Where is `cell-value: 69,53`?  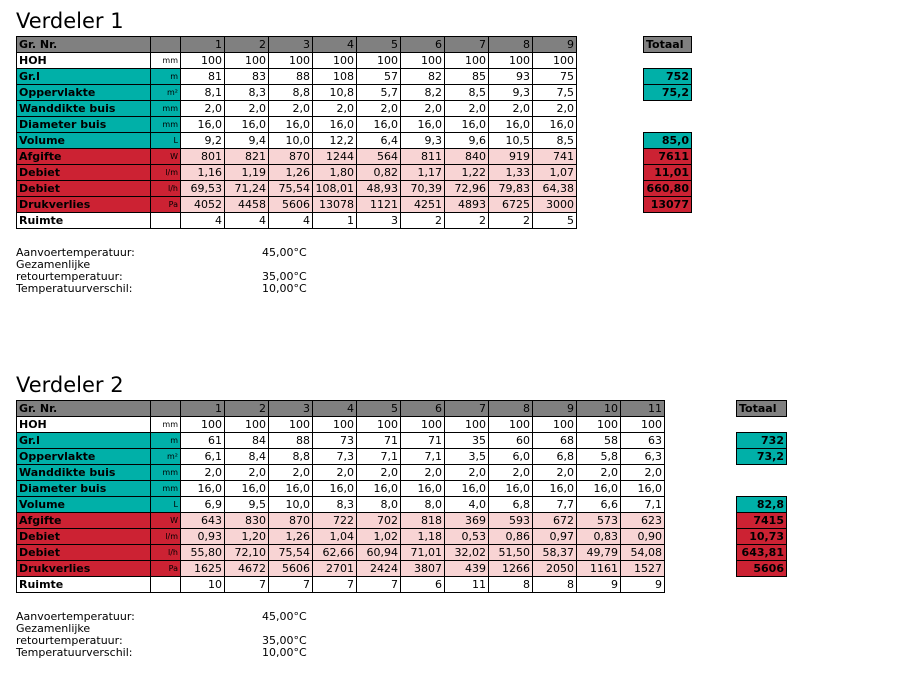 cell-value: 69,53 is located at coordinates (202, 188).